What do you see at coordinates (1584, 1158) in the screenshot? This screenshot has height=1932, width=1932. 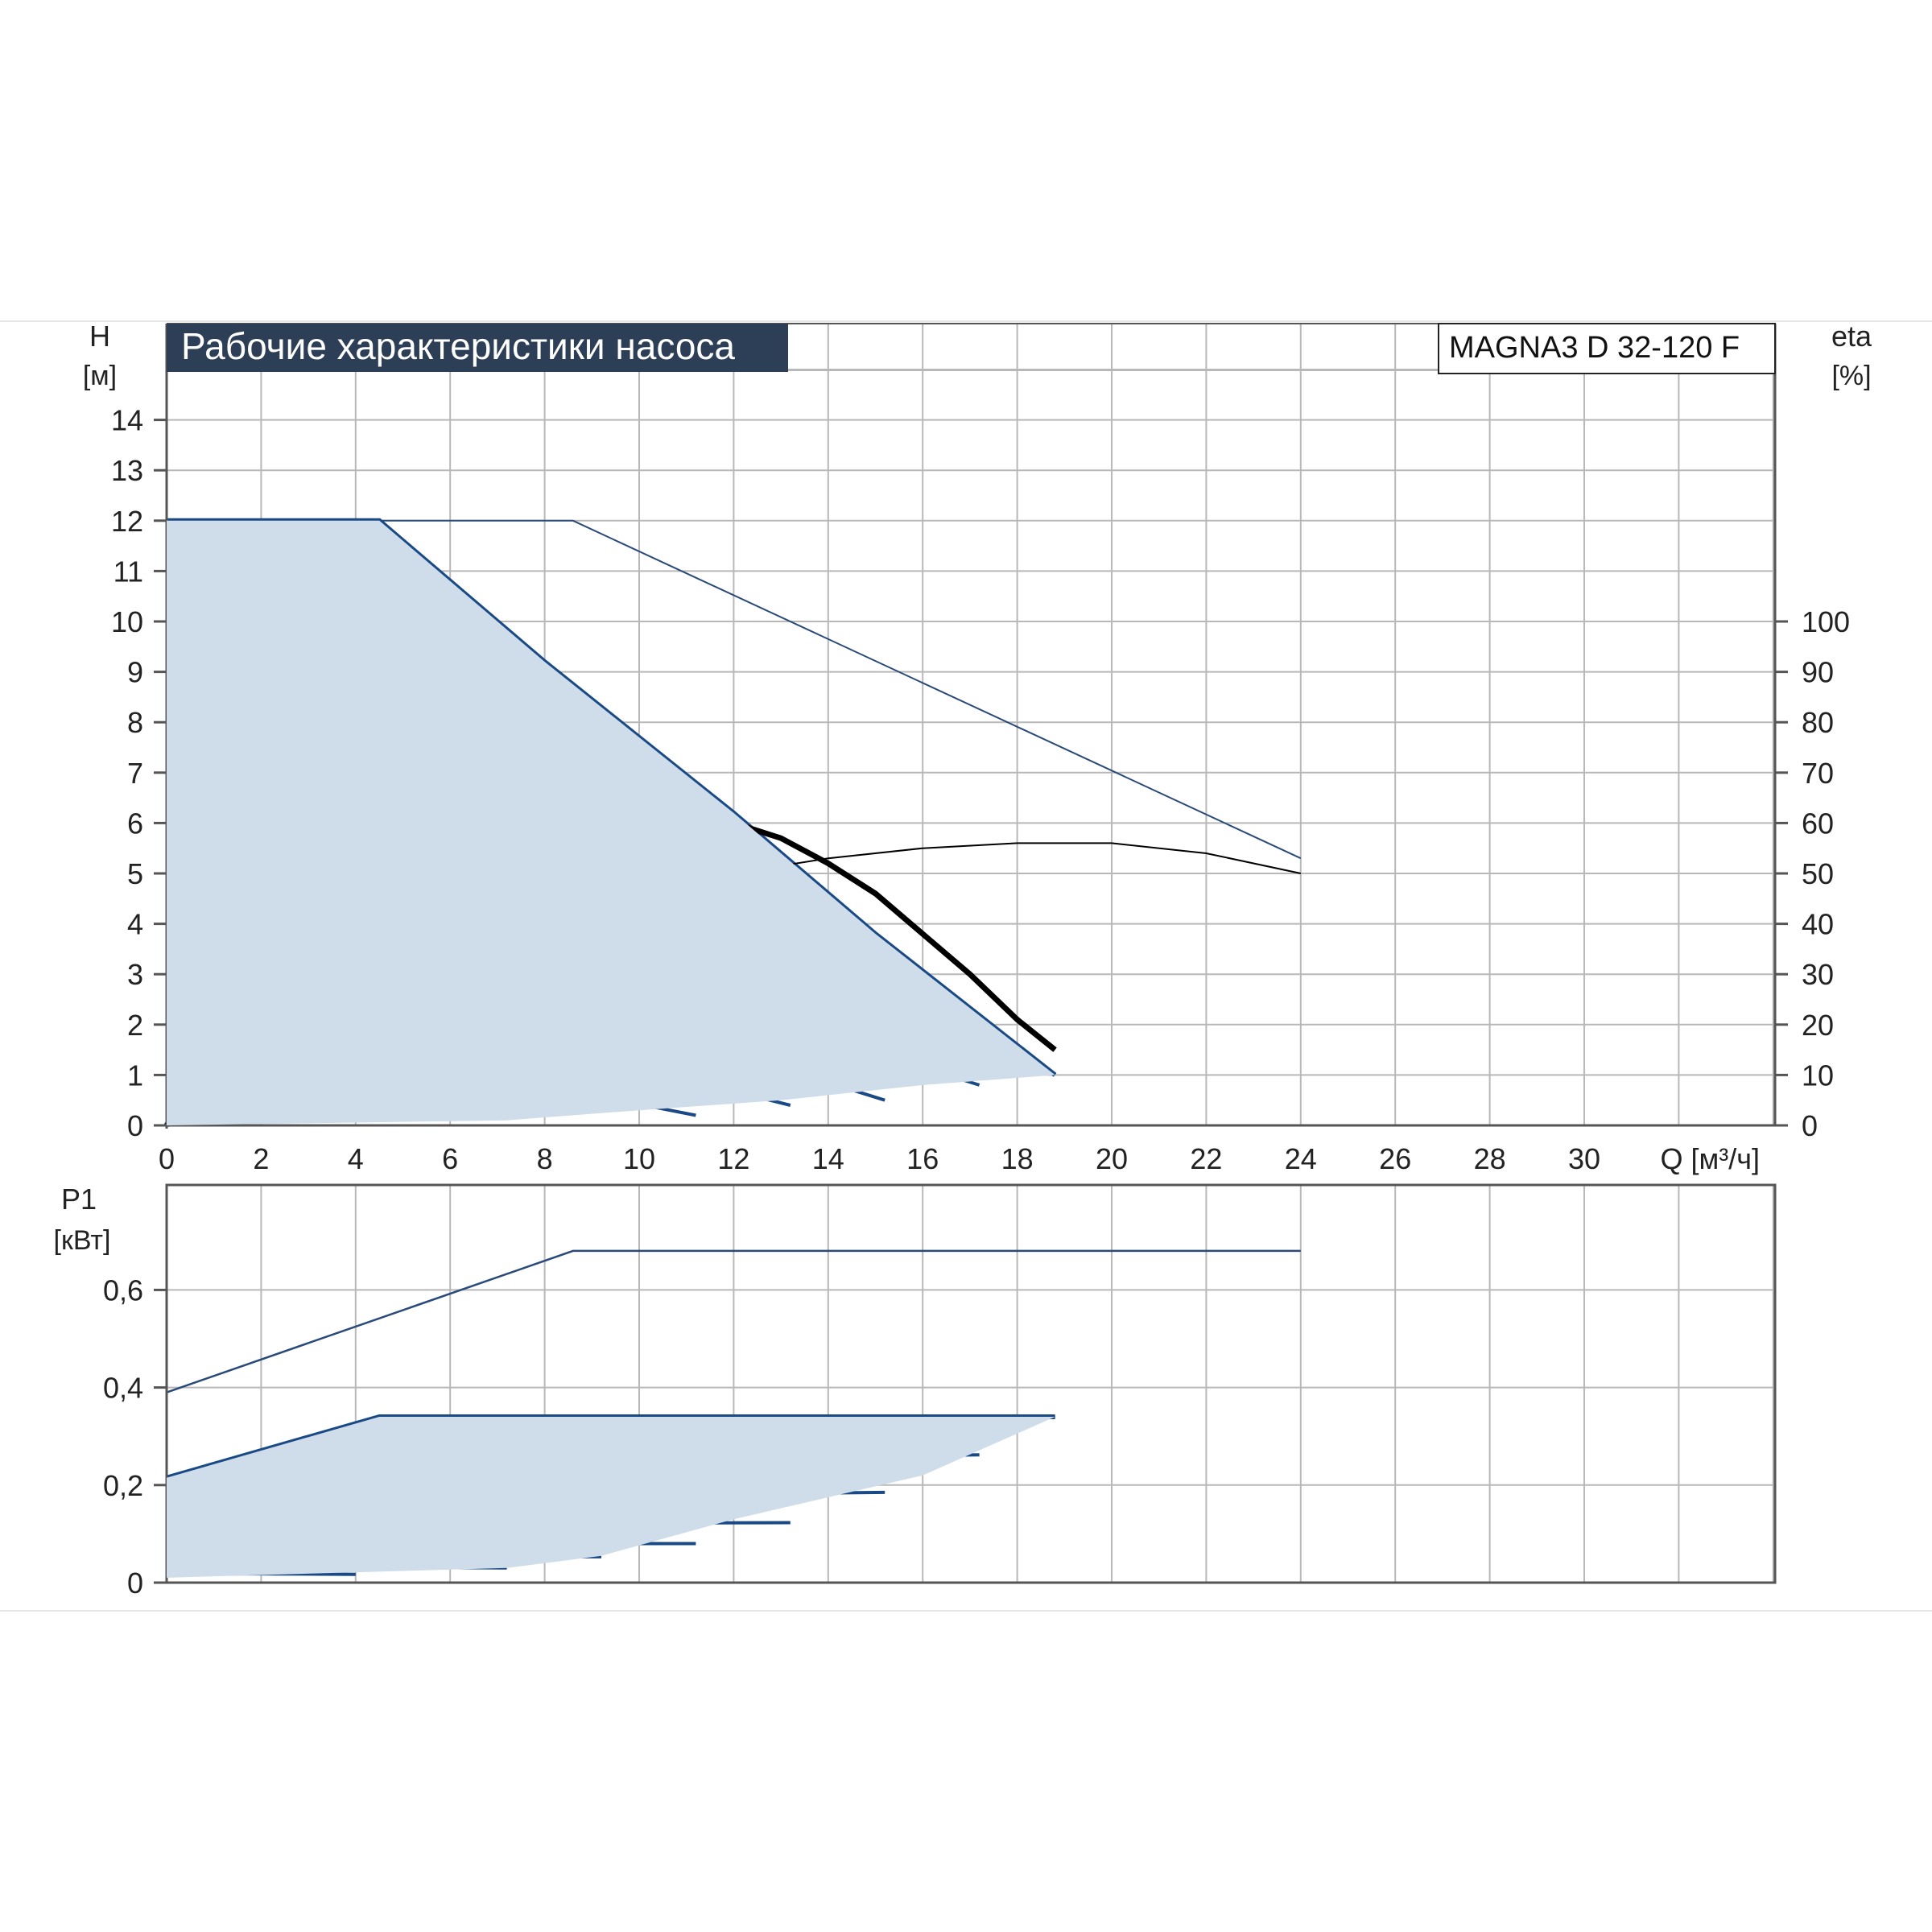 I see `x-tick-label: 30` at bounding box center [1584, 1158].